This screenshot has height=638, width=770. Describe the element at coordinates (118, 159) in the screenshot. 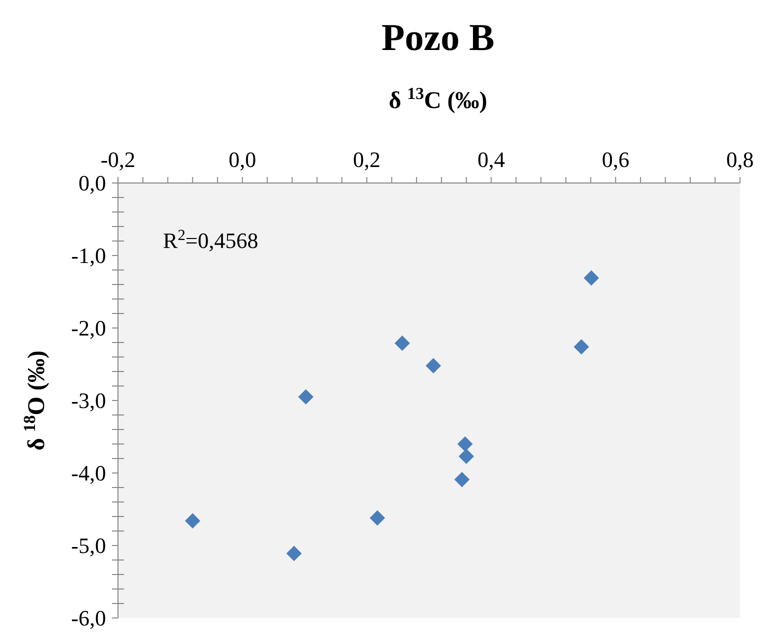

I see `x-tick-label: -0,2` at that location.